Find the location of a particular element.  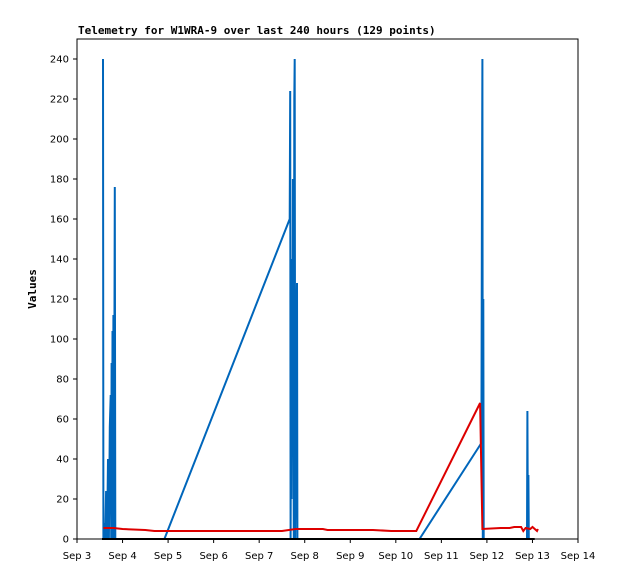

x-tick-label: Sep 3 is located at coordinates (77, 556).